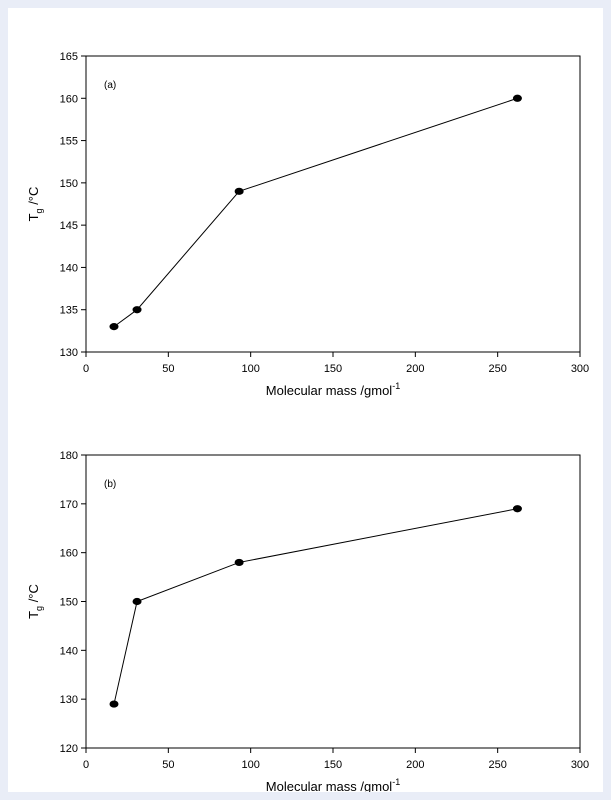  I want to click on chart-a-y-tick-label: 165, so click(69, 57).